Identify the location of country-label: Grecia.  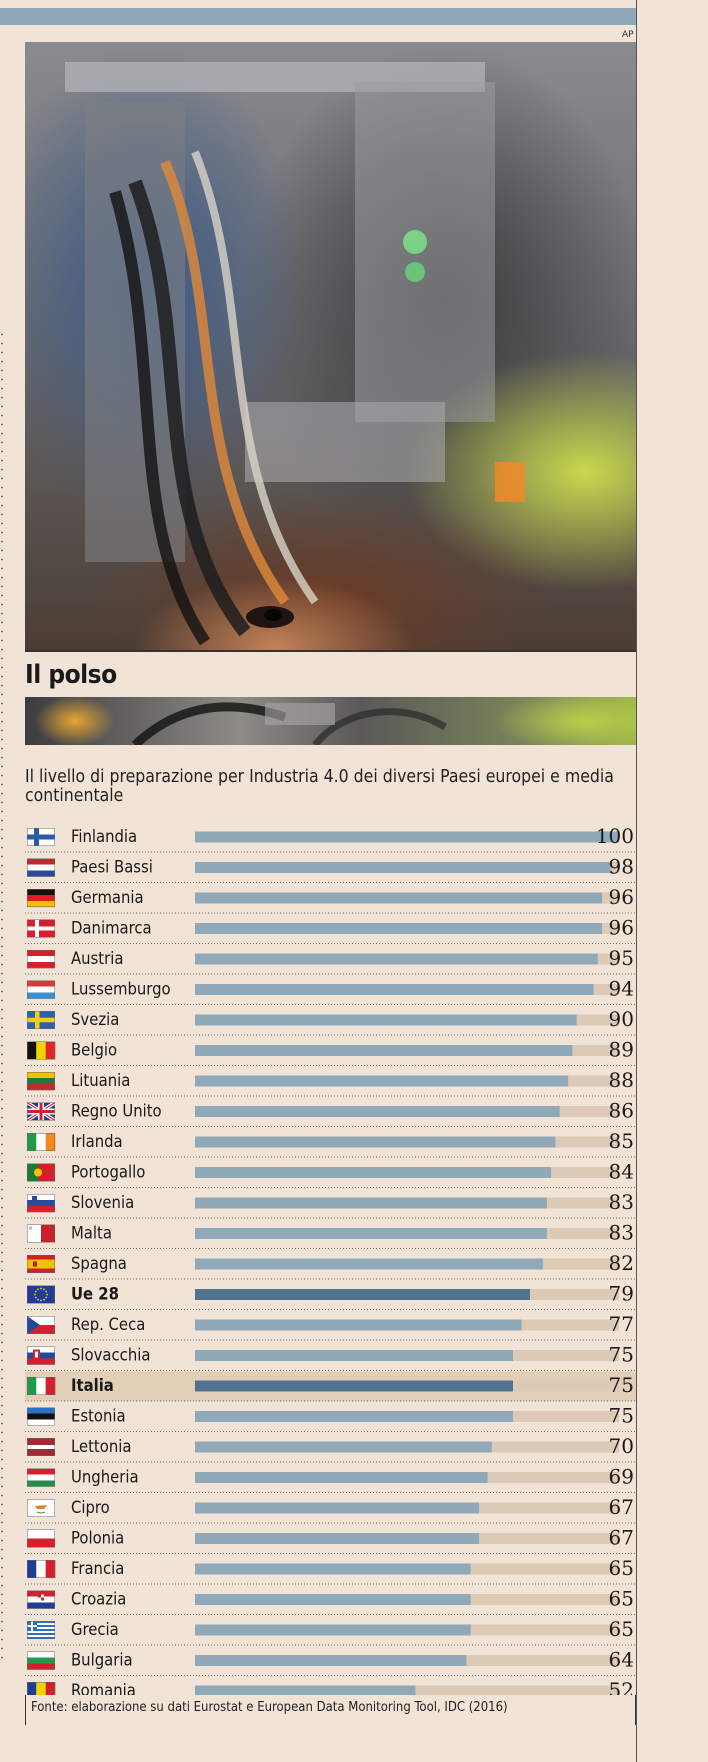
(95, 1629).